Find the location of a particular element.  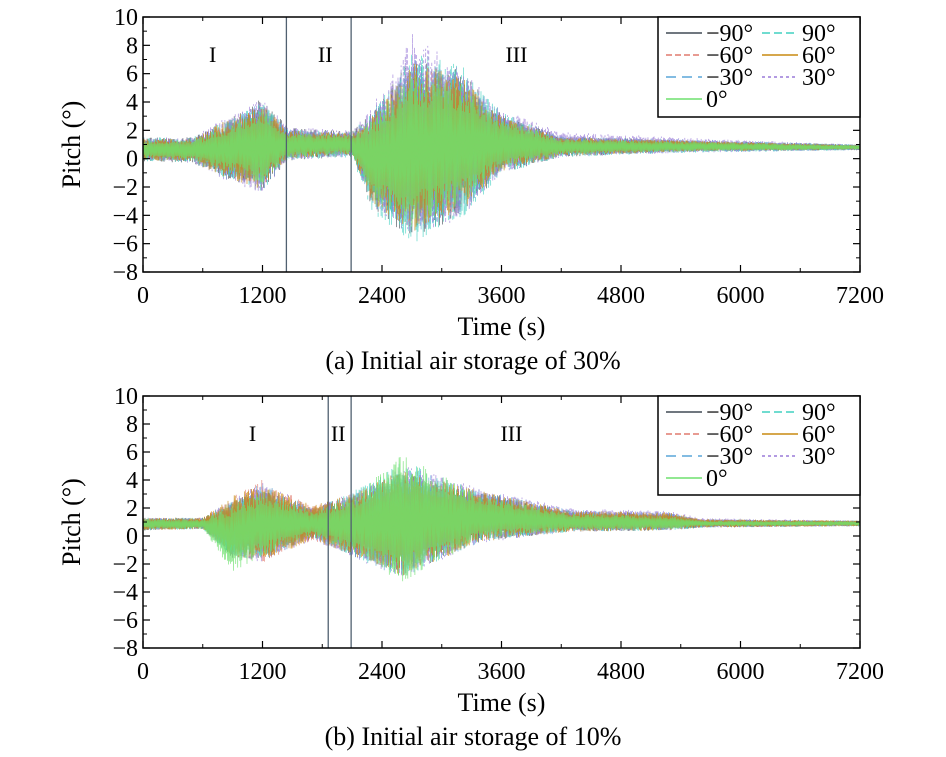

panel-caption: (a) Initial air storage of 30% is located at coordinates (472, 360).